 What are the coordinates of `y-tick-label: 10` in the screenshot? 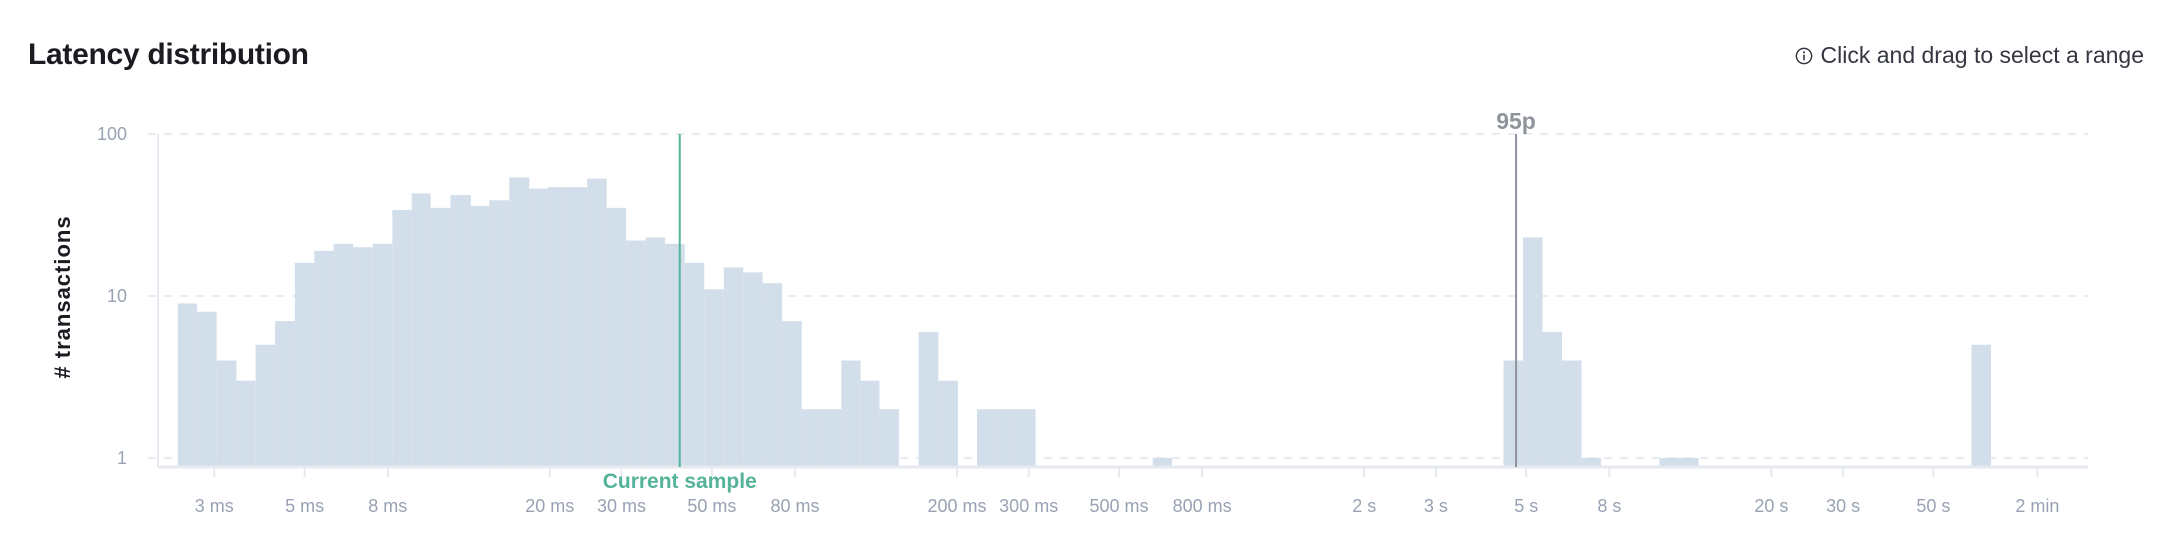 It's located at (117, 296).